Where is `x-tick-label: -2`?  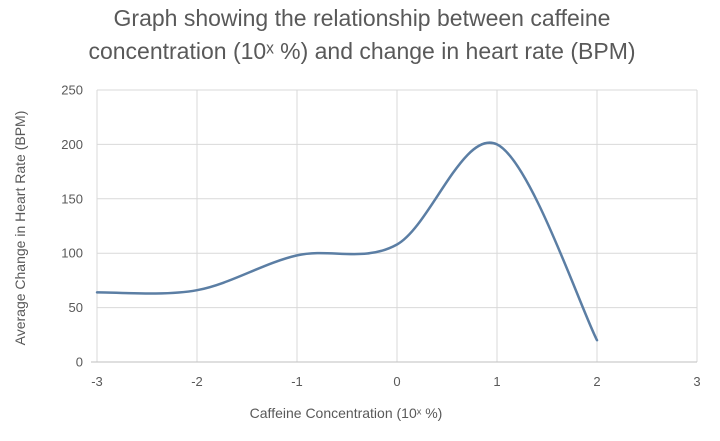 x-tick-label: -2 is located at coordinates (197, 381).